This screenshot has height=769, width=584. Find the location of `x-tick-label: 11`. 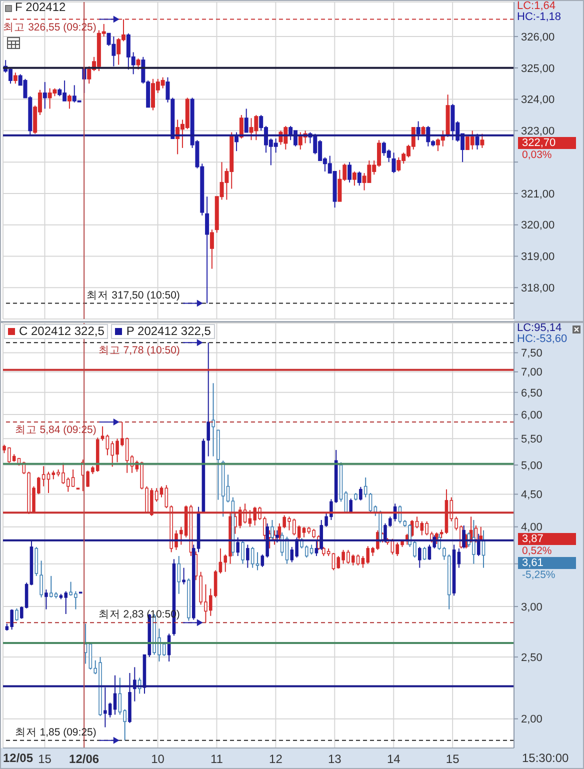

x-tick-label: 11 is located at coordinates (217, 759).